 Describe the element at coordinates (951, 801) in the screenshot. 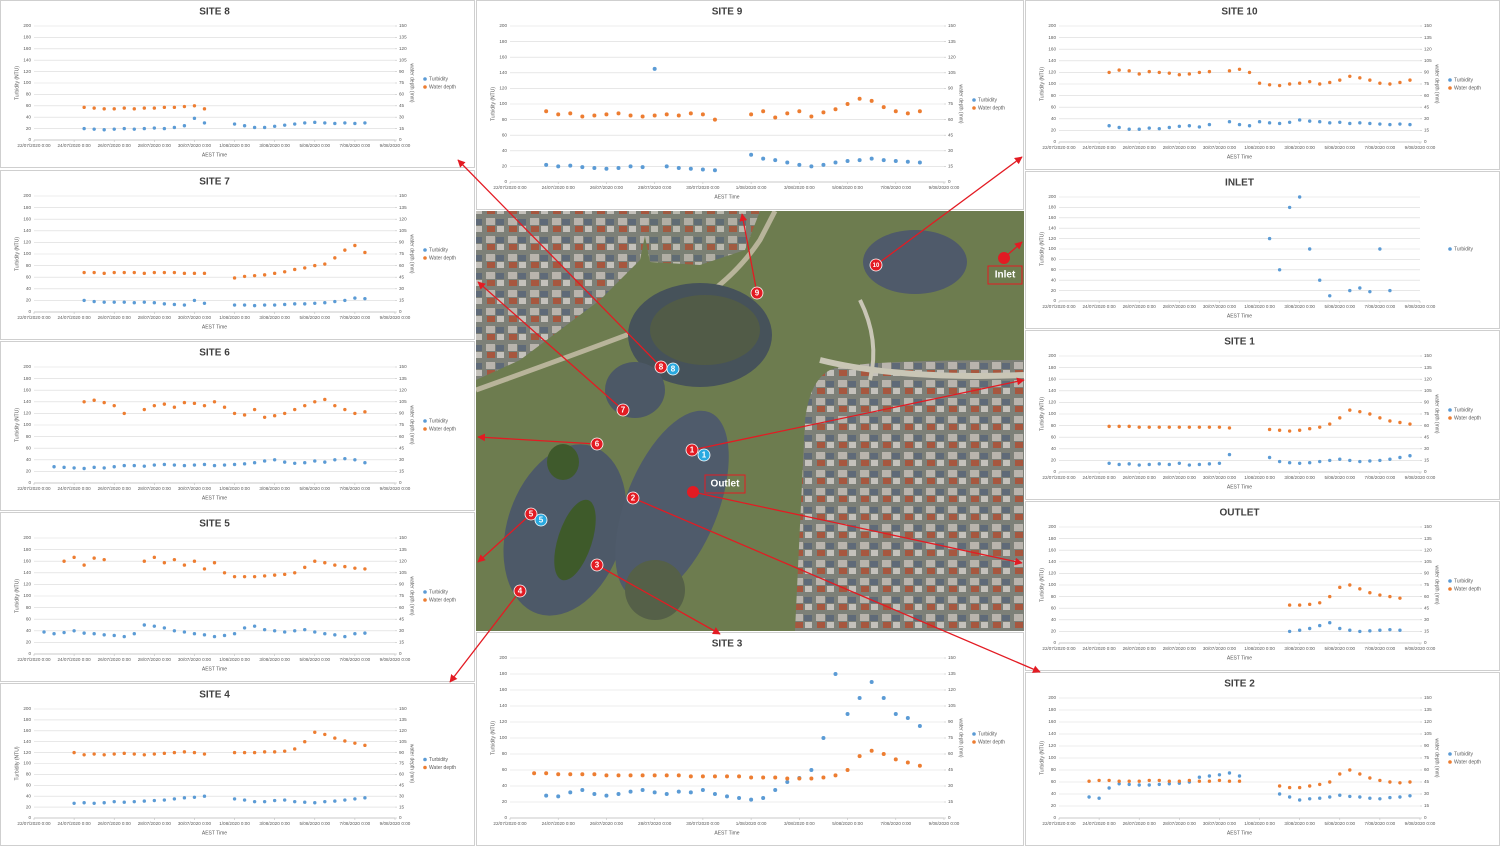

I see `y2-tick-label: 15` at that location.